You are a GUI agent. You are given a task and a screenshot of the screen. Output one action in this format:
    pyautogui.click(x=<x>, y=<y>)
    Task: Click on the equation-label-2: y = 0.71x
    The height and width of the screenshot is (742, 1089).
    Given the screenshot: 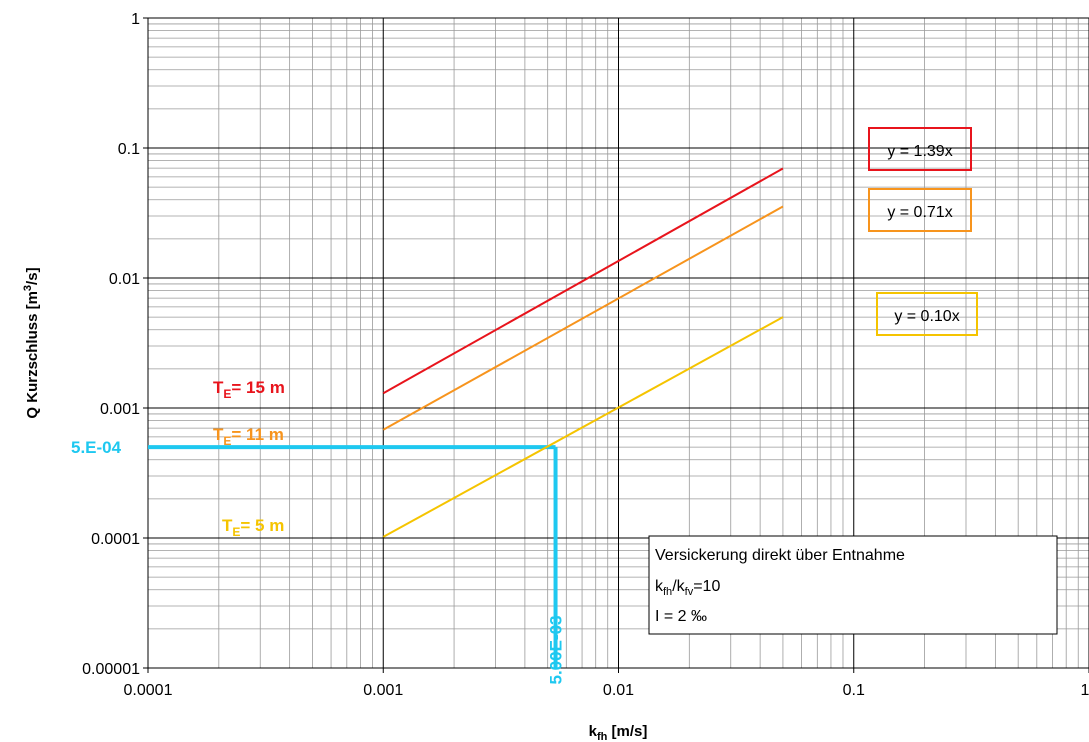 What is the action you would take?
    pyautogui.click(x=919, y=212)
    